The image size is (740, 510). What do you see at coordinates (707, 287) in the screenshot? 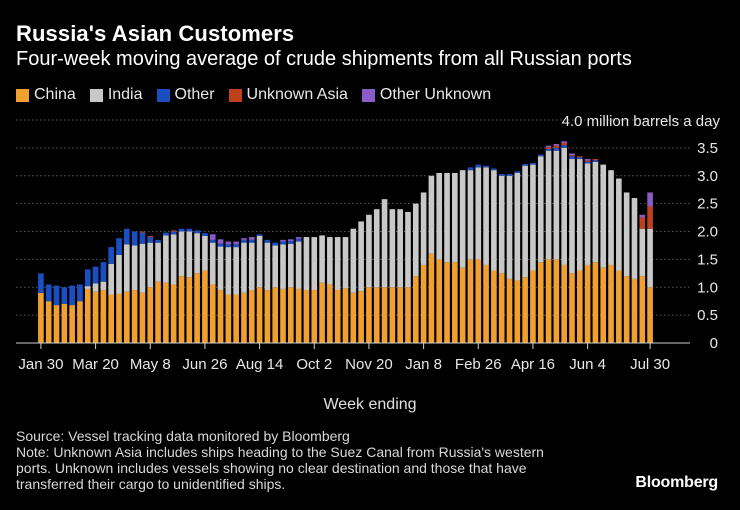
I see `y-tick-label: 1.0` at bounding box center [707, 287].